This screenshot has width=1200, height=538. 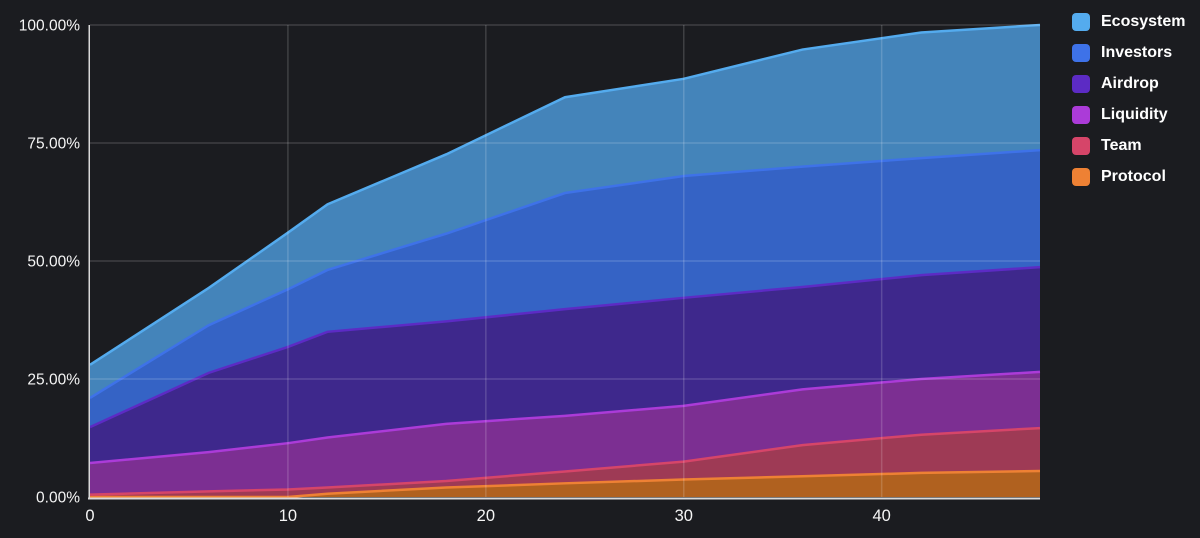 I want to click on x-tick-label: 10, so click(x=288, y=516).